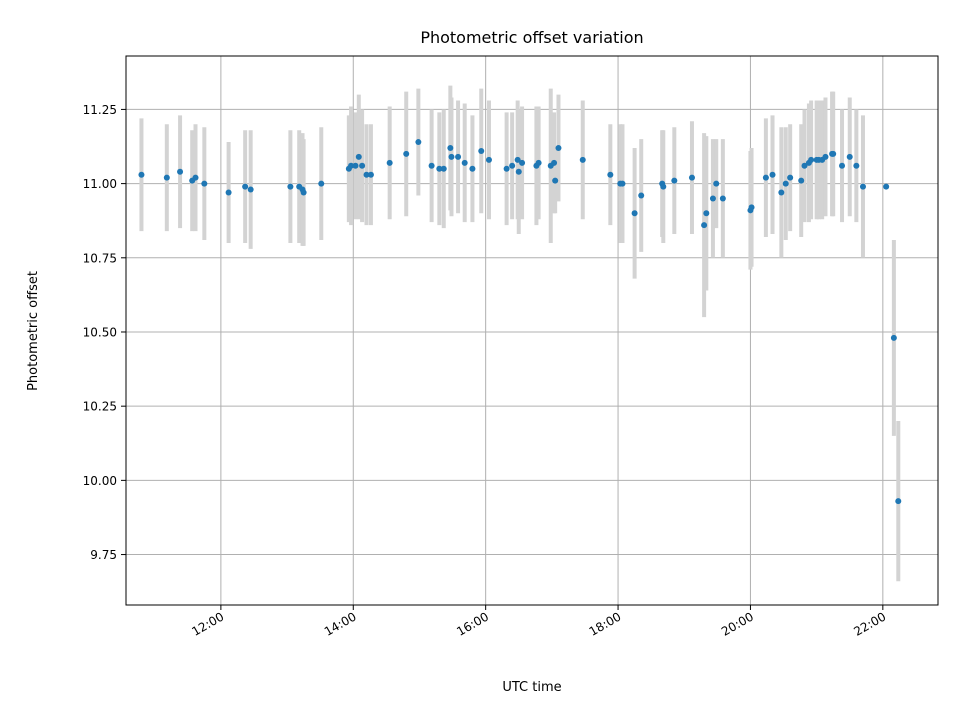 The height and width of the screenshot is (720, 960). Describe the element at coordinates (33, 331) in the screenshot. I see `y-axis-label: Photometric offset` at that location.